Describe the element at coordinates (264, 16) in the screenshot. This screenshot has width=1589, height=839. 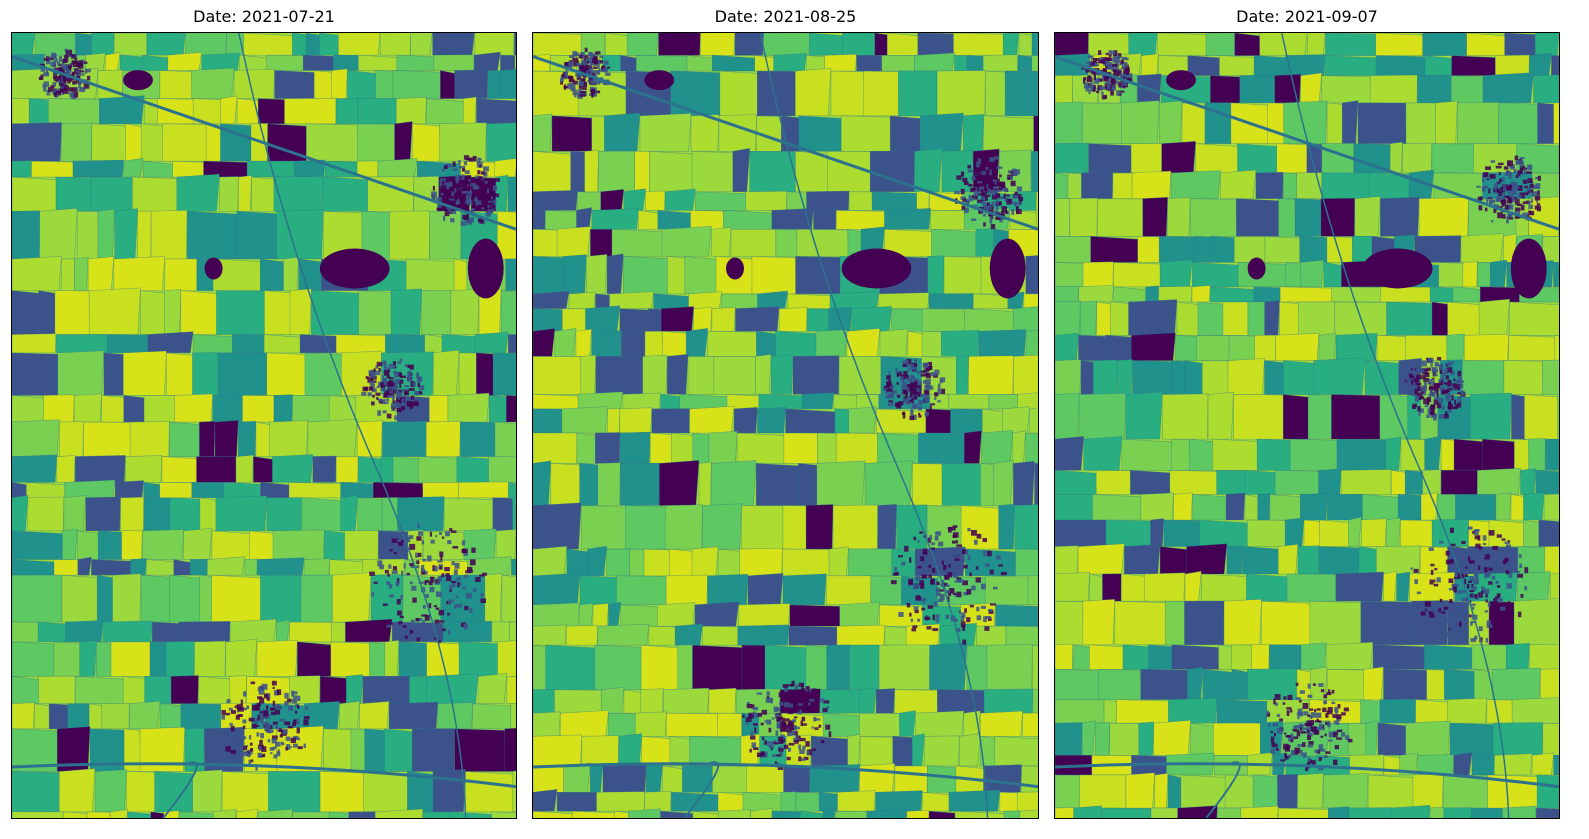
I see `panel-title: Date: 2021-07-21` at that location.